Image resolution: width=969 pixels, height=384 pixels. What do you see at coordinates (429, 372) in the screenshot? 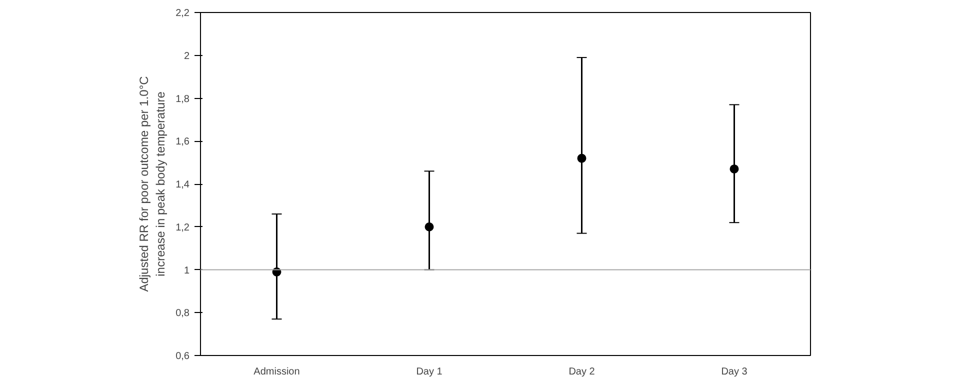
I see `x-tick-label: Day 1` at bounding box center [429, 372].